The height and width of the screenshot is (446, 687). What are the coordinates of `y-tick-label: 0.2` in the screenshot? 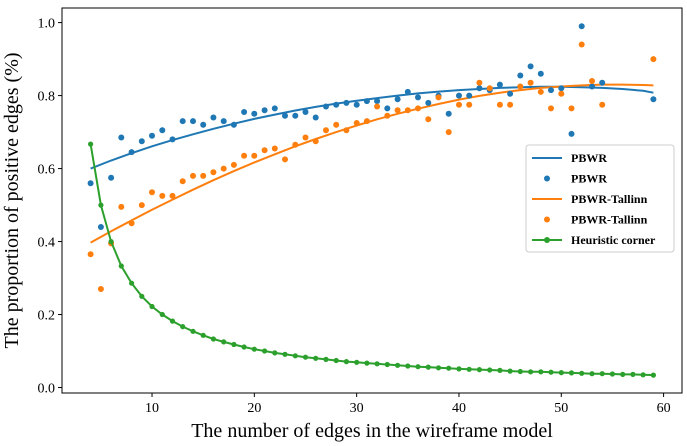 It's located at (47, 316).